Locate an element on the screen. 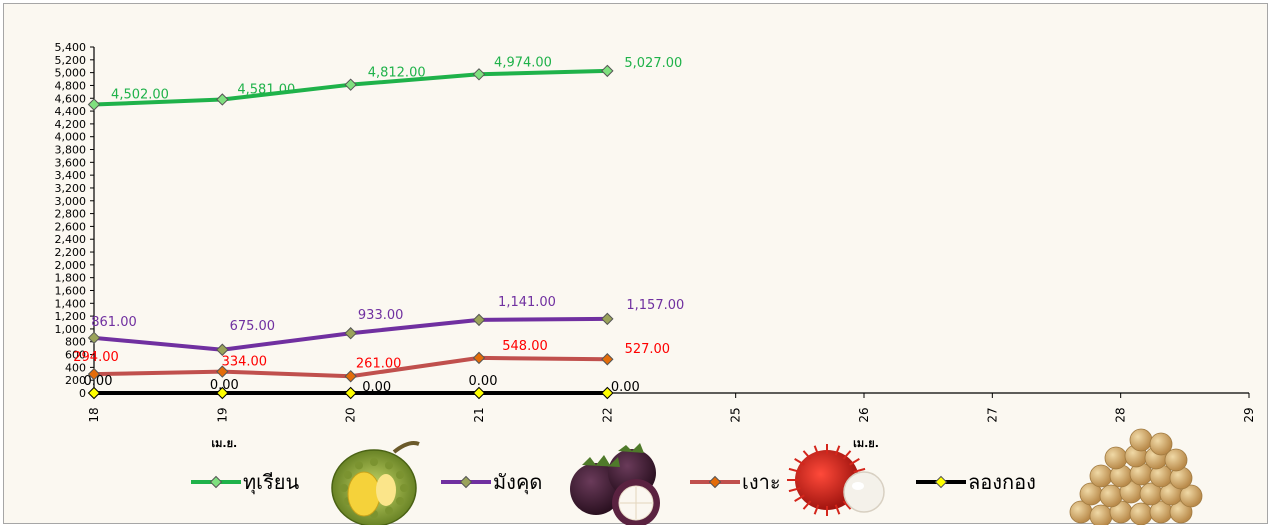  x-tick-label: 19 is located at coordinates (222, 414).